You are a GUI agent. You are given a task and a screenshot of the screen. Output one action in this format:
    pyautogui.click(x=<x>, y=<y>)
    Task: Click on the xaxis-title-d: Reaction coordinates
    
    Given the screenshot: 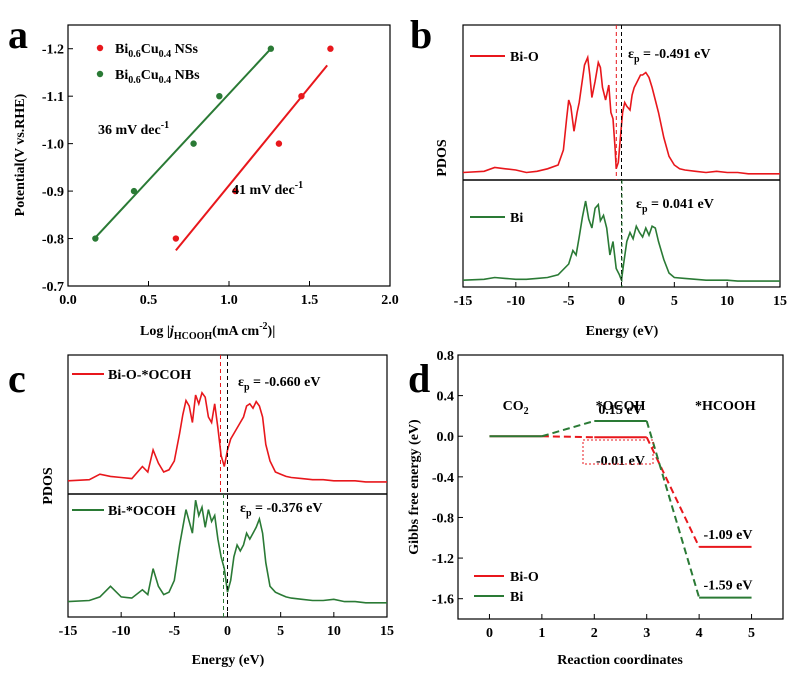 What is the action you would take?
    pyautogui.click(x=620, y=660)
    